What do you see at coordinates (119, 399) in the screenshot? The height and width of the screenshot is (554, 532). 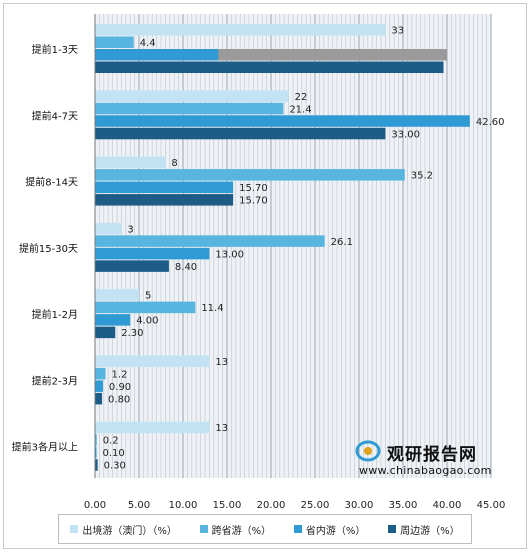 I see `data-label: 0.80` at bounding box center [119, 399].